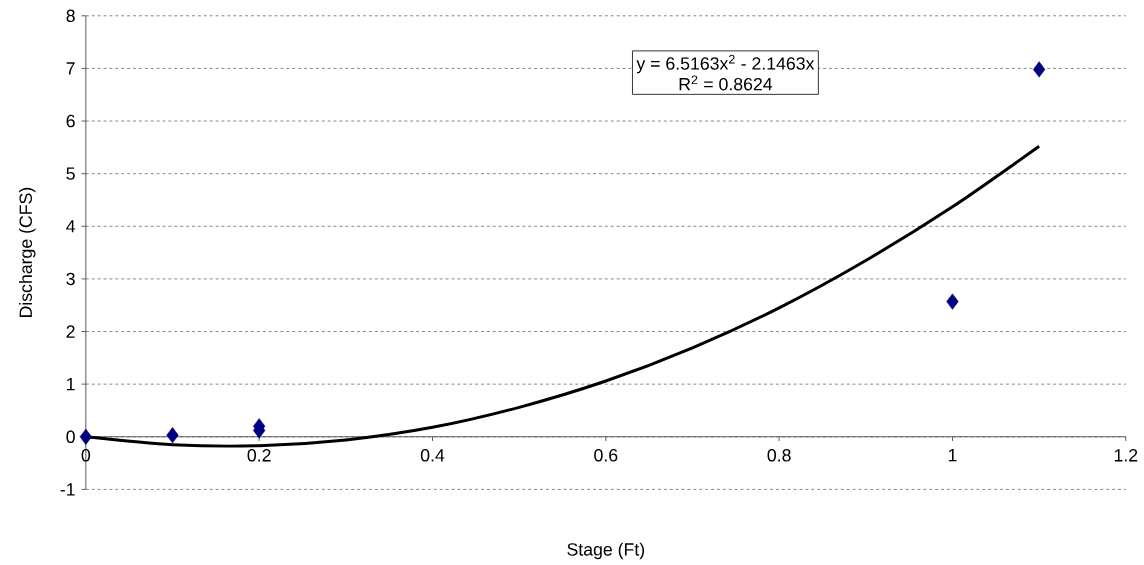  Describe the element at coordinates (70, 68) in the screenshot. I see `y-tick-label: 7` at that location.